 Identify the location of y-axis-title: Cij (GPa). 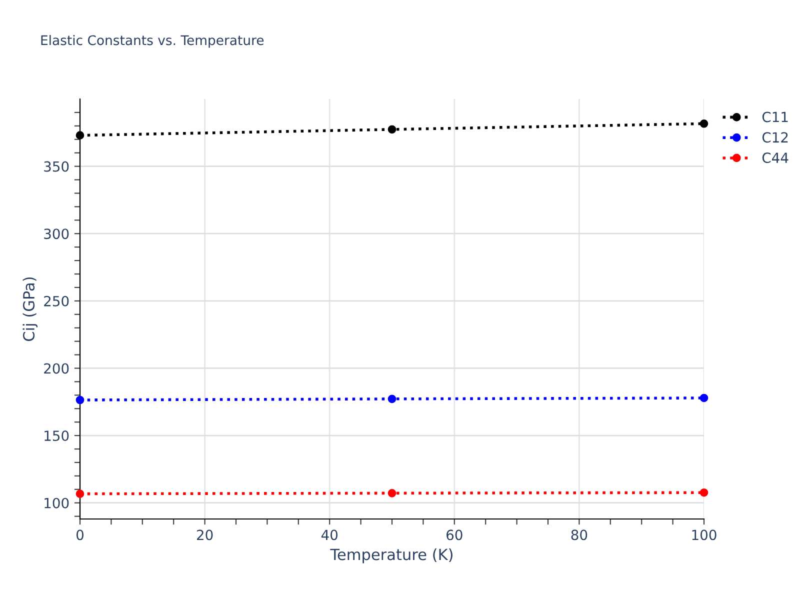
(30, 309).